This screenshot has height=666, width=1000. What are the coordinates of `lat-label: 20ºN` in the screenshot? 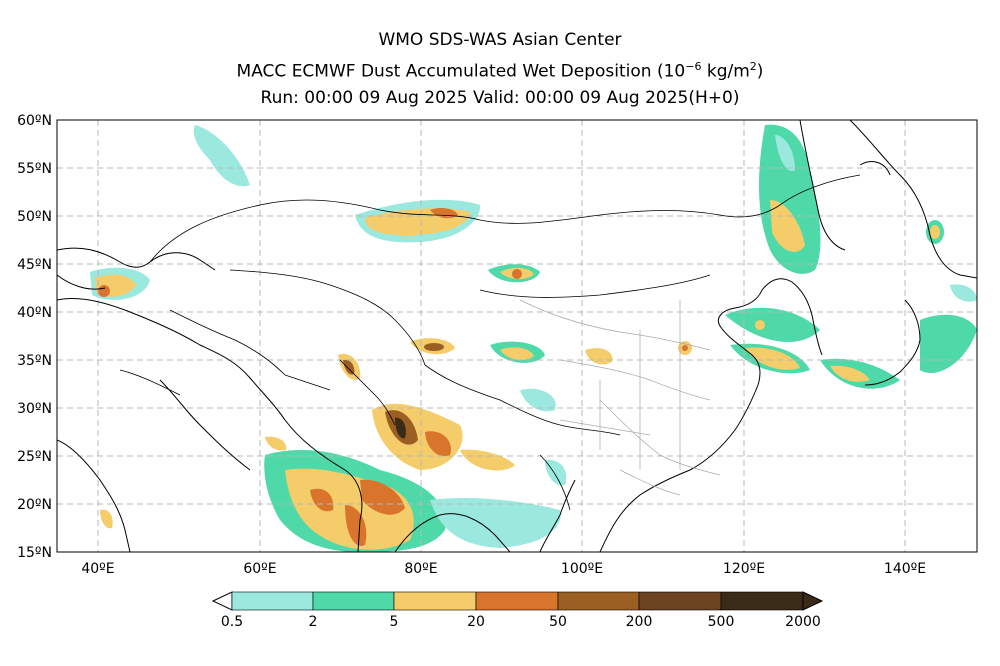 It's located at (34, 505).